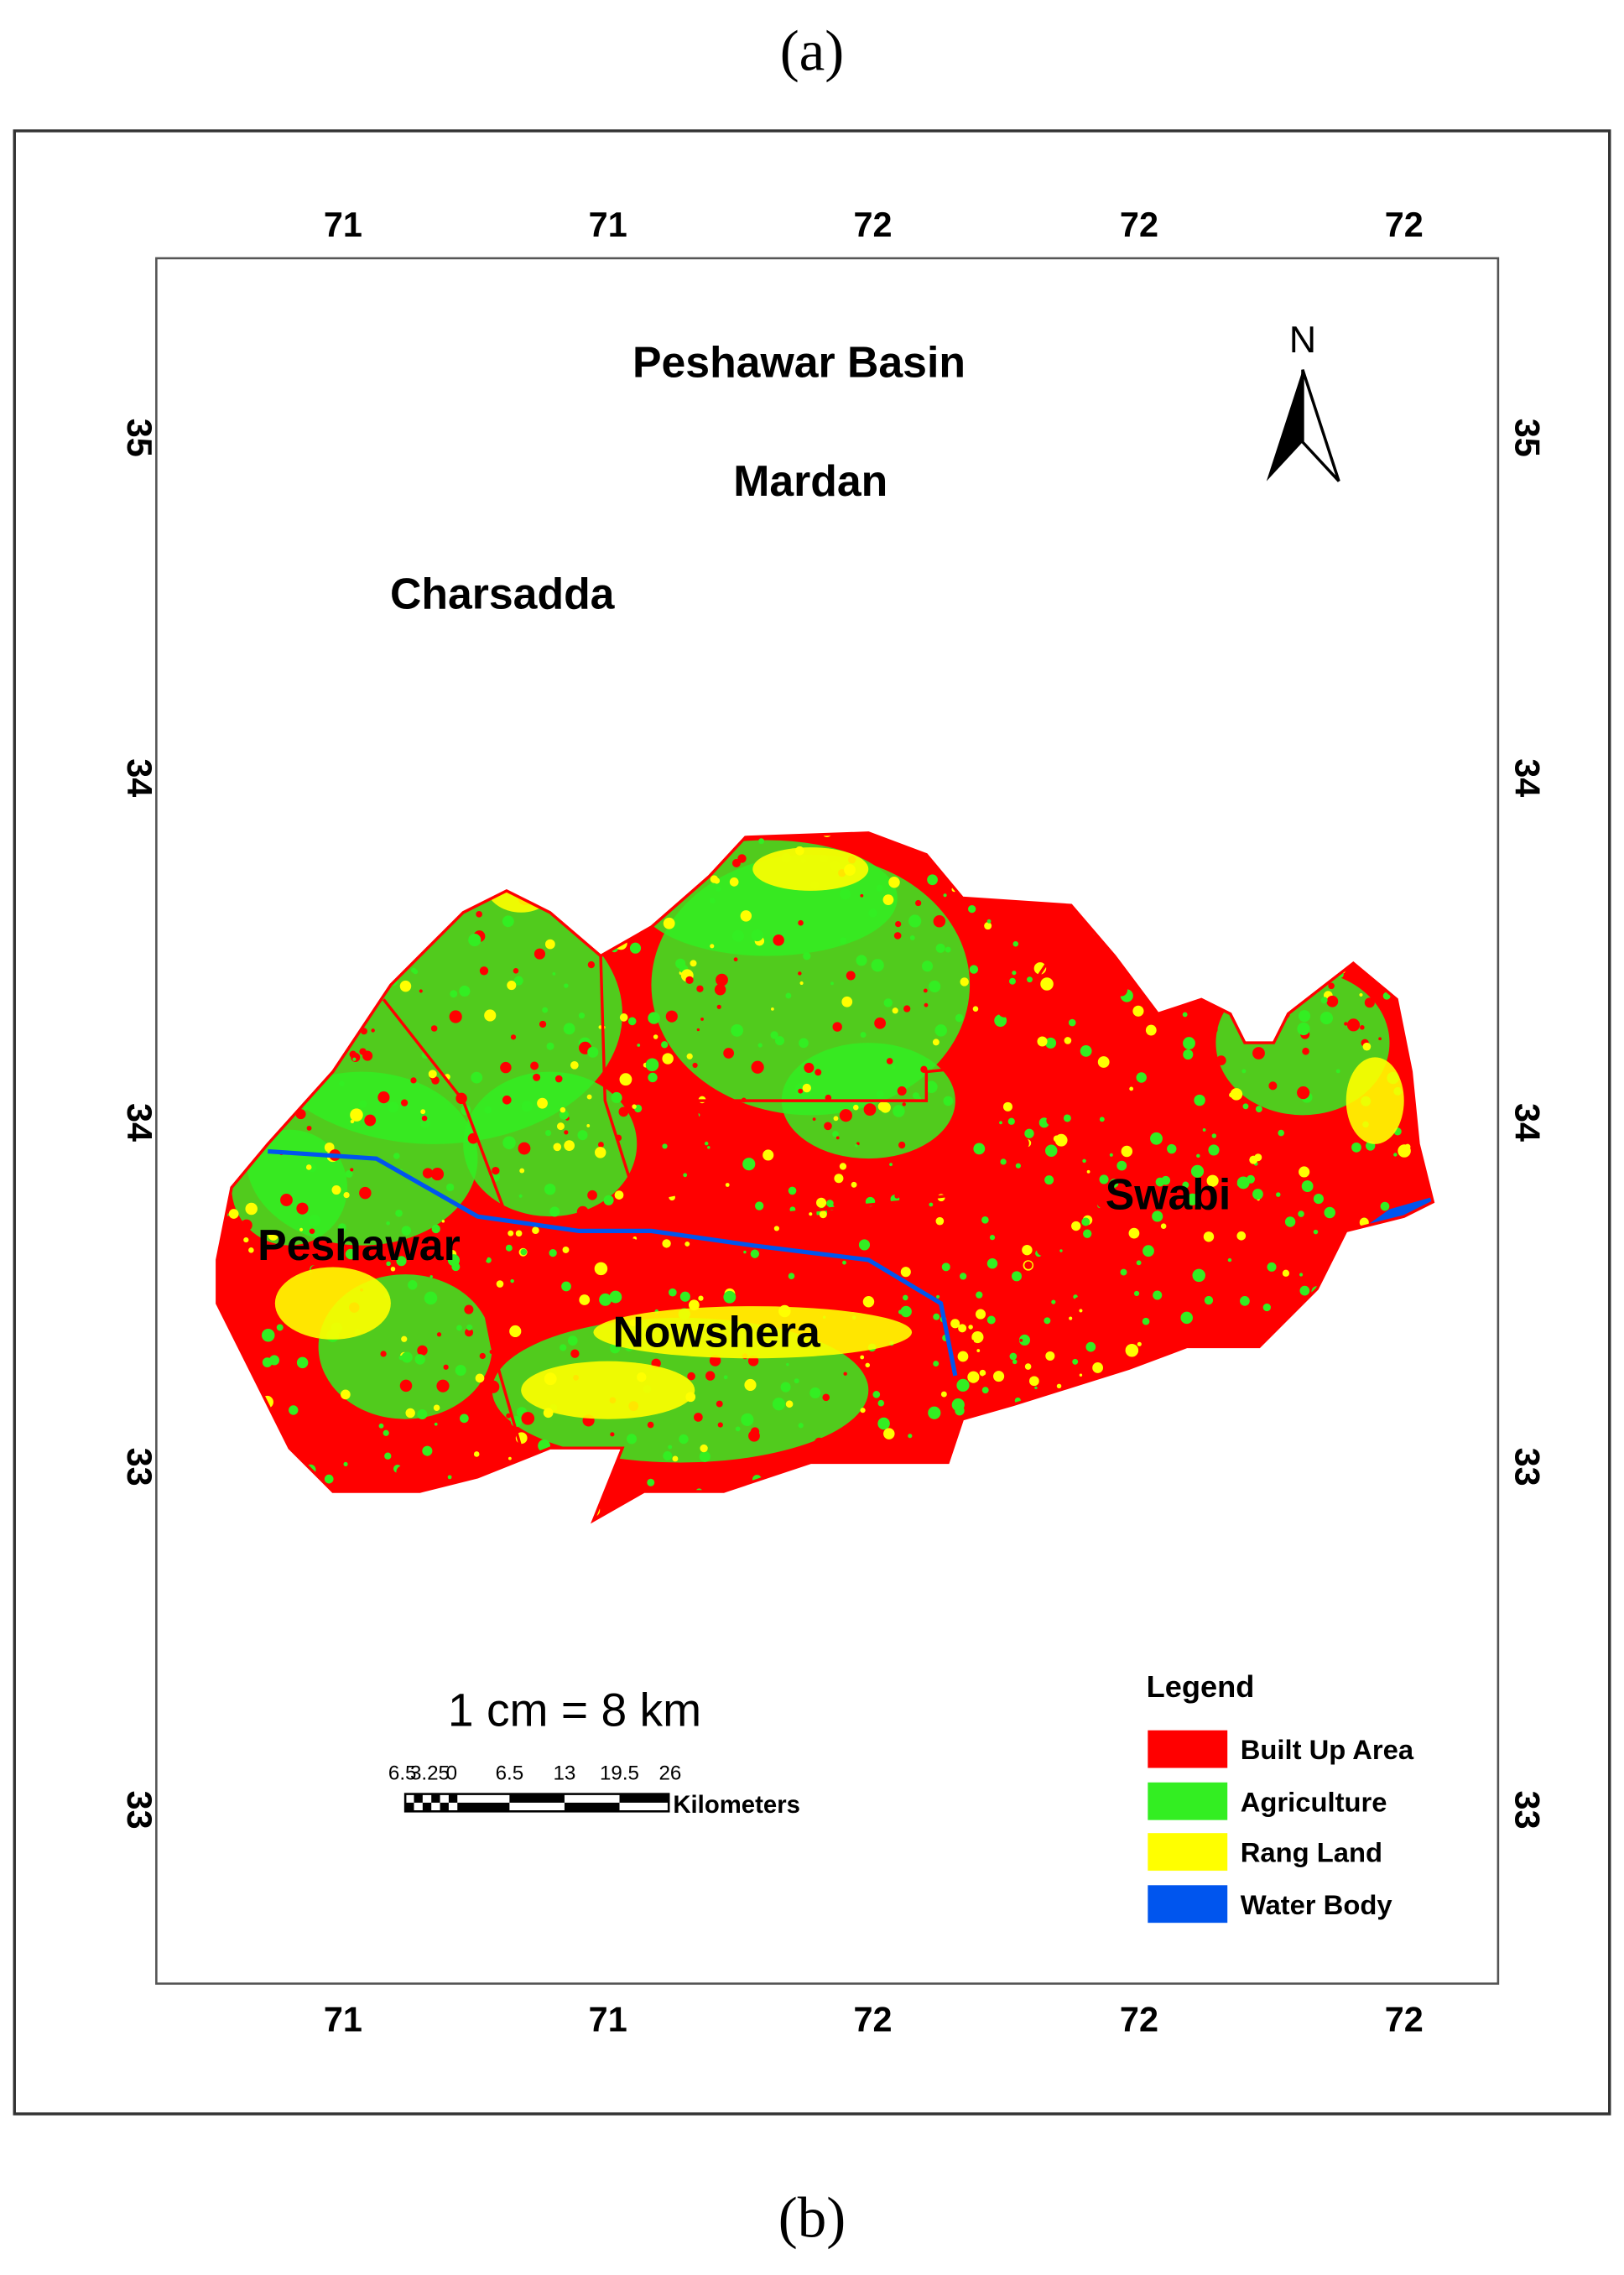  I want to click on top-coordinate: 72, so click(1404, 225).